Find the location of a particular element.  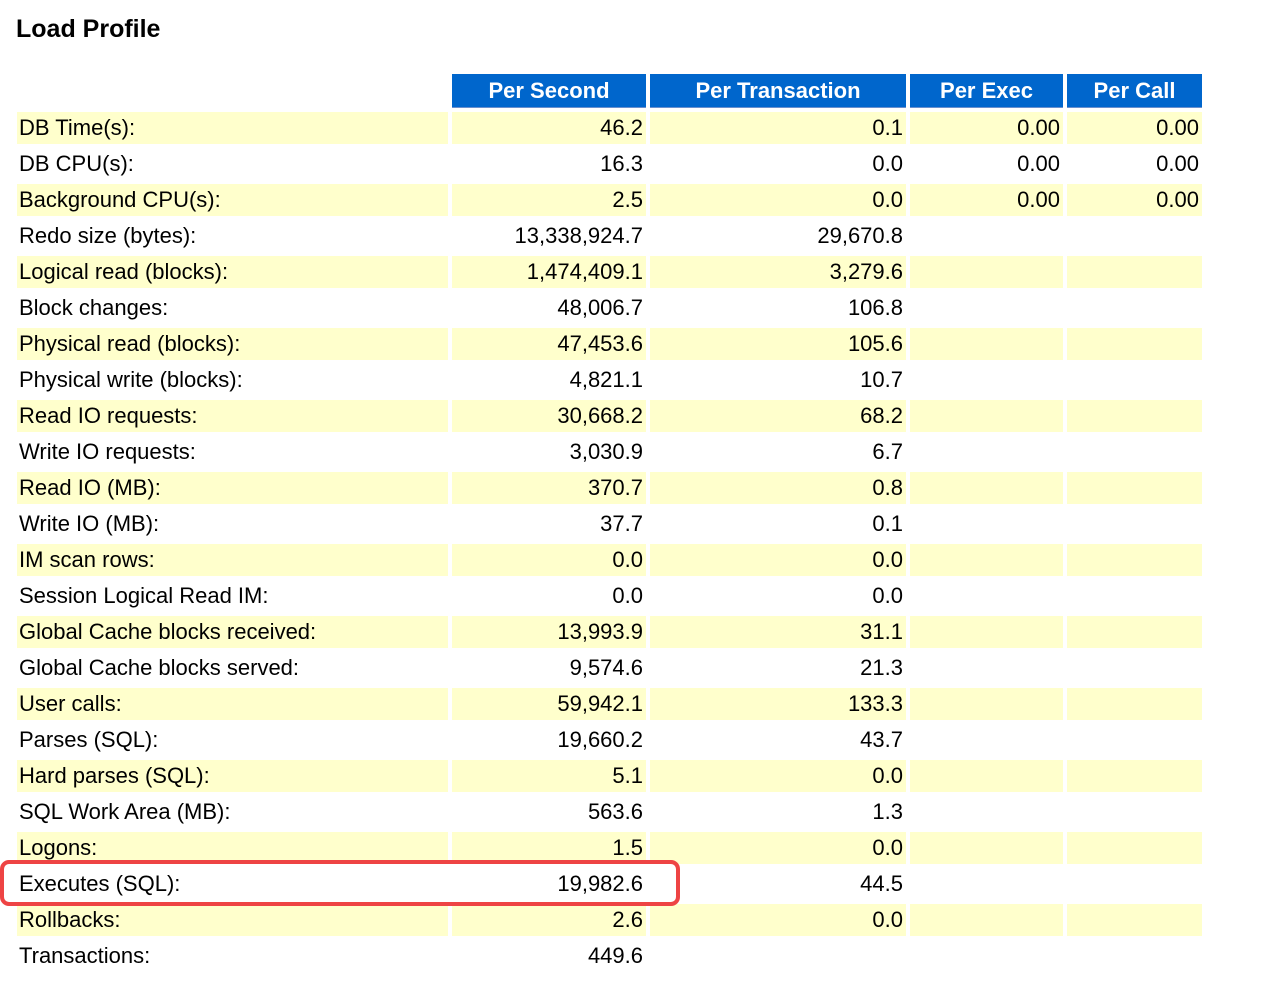

row-label: Physical write (blocks): is located at coordinates (232, 380).